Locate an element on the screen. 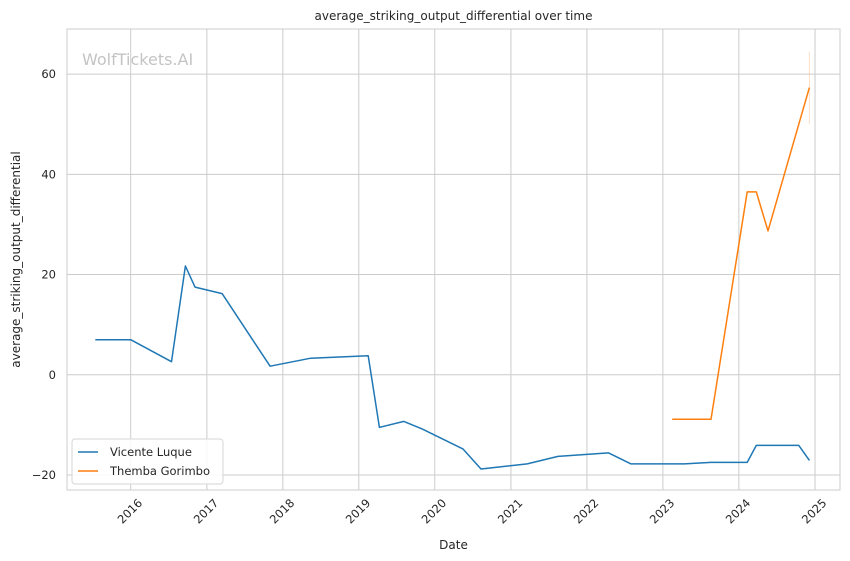 The height and width of the screenshot is (561, 850). x-axis-label: Date is located at coordinates (453, 545).